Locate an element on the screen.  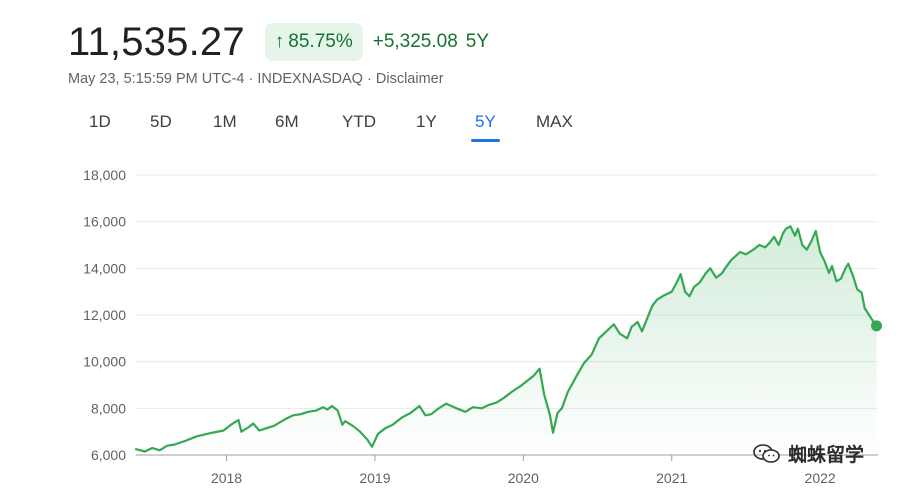
quote-timestamp: May 23, 5:15:59 PM UTC-4 is located at coordinates (156, 79).